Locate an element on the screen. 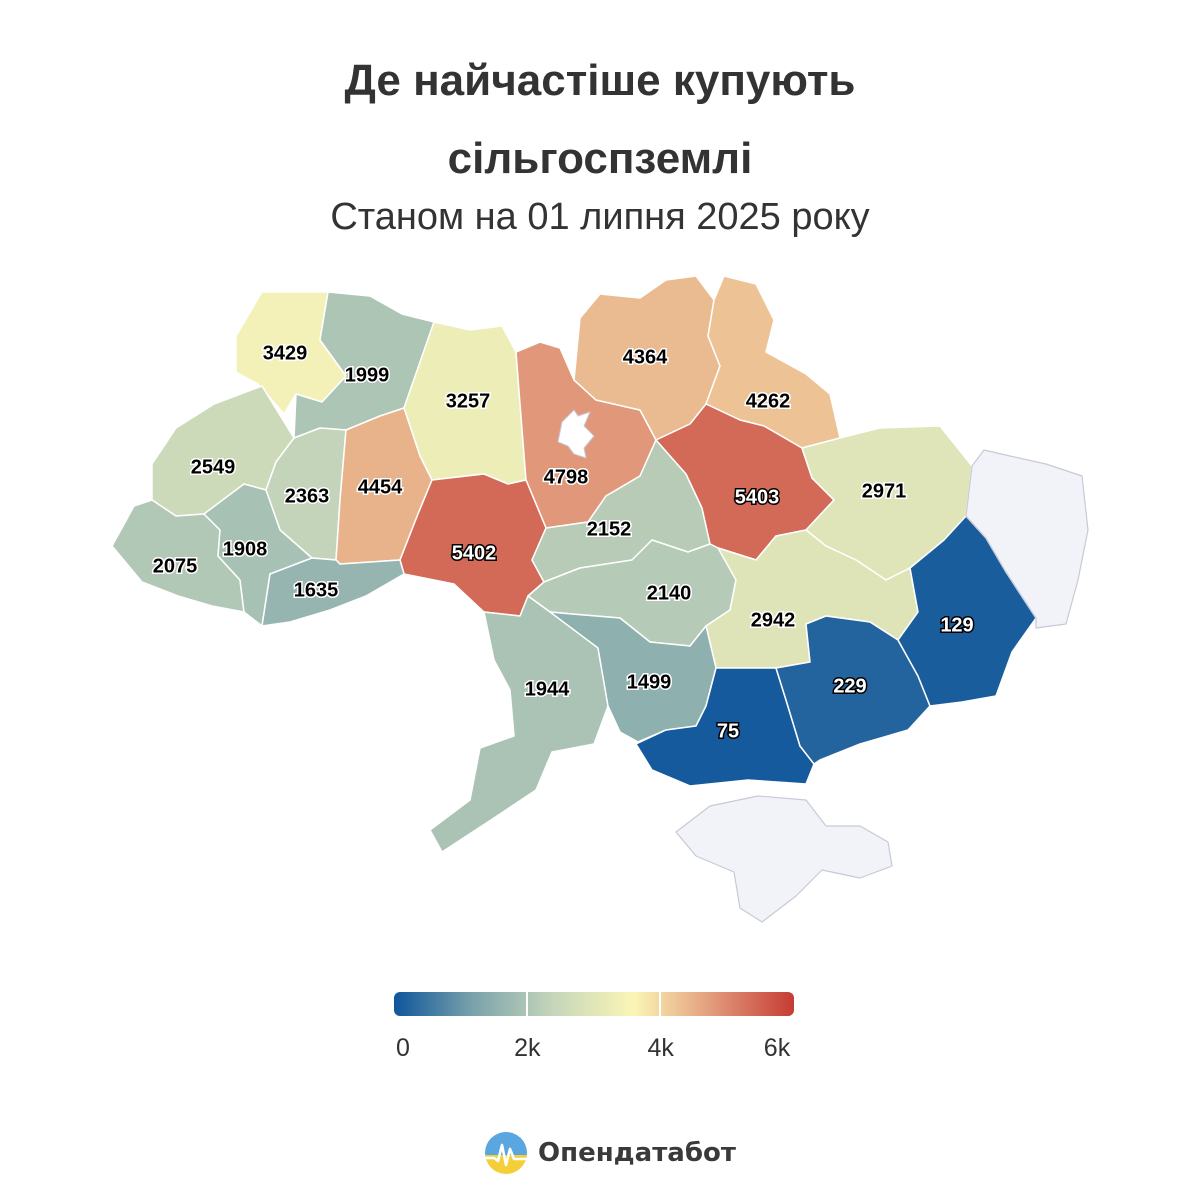 The image size is (1200, 1200). map-title: Де найчастіше купують сільгоспземлі is located at coordinates (600, 120).